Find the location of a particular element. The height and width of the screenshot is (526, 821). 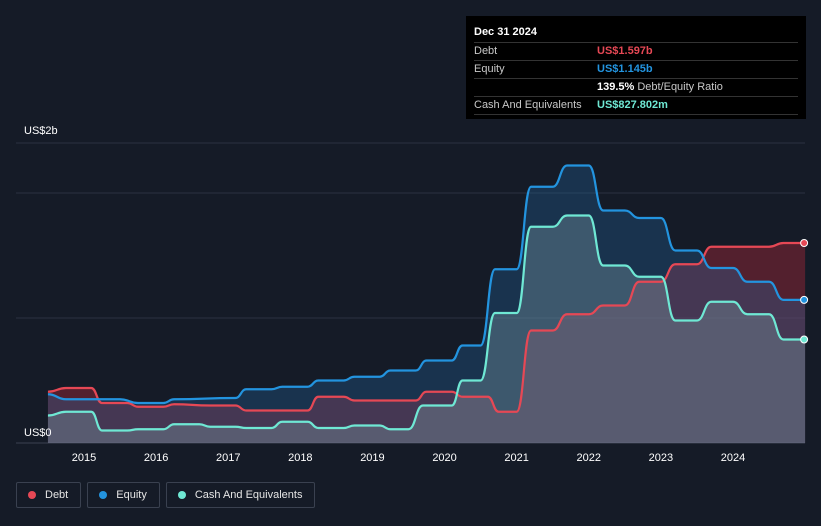

x-tick-label-2015: 2015 is located at coordinates (84, 458).